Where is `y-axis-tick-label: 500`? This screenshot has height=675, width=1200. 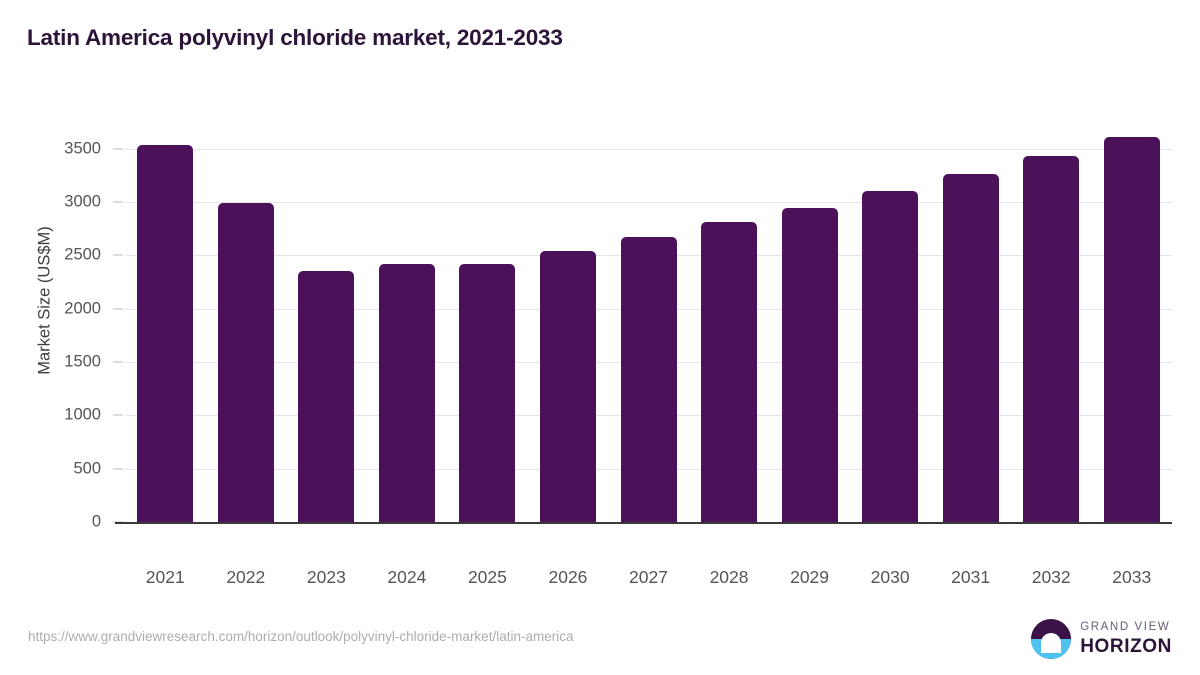 y-axis-tick-label: 500 is located at coordinates (87, 468).